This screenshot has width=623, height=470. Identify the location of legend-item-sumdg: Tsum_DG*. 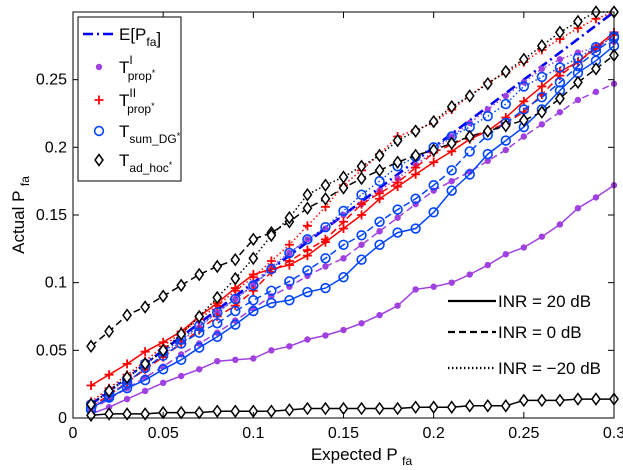
(137, 134).